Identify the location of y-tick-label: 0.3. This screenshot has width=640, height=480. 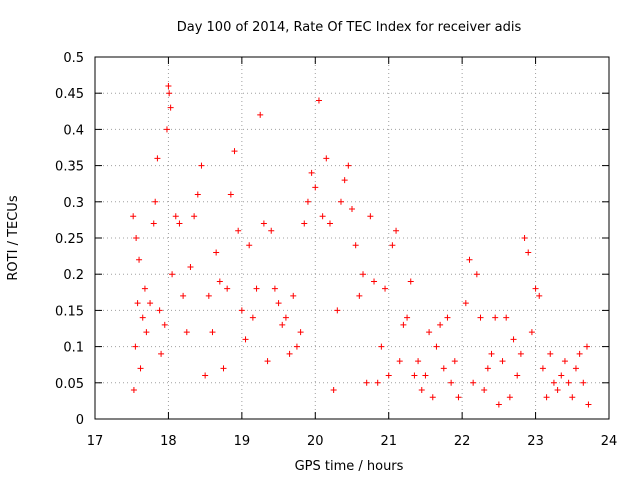
(73, 203).